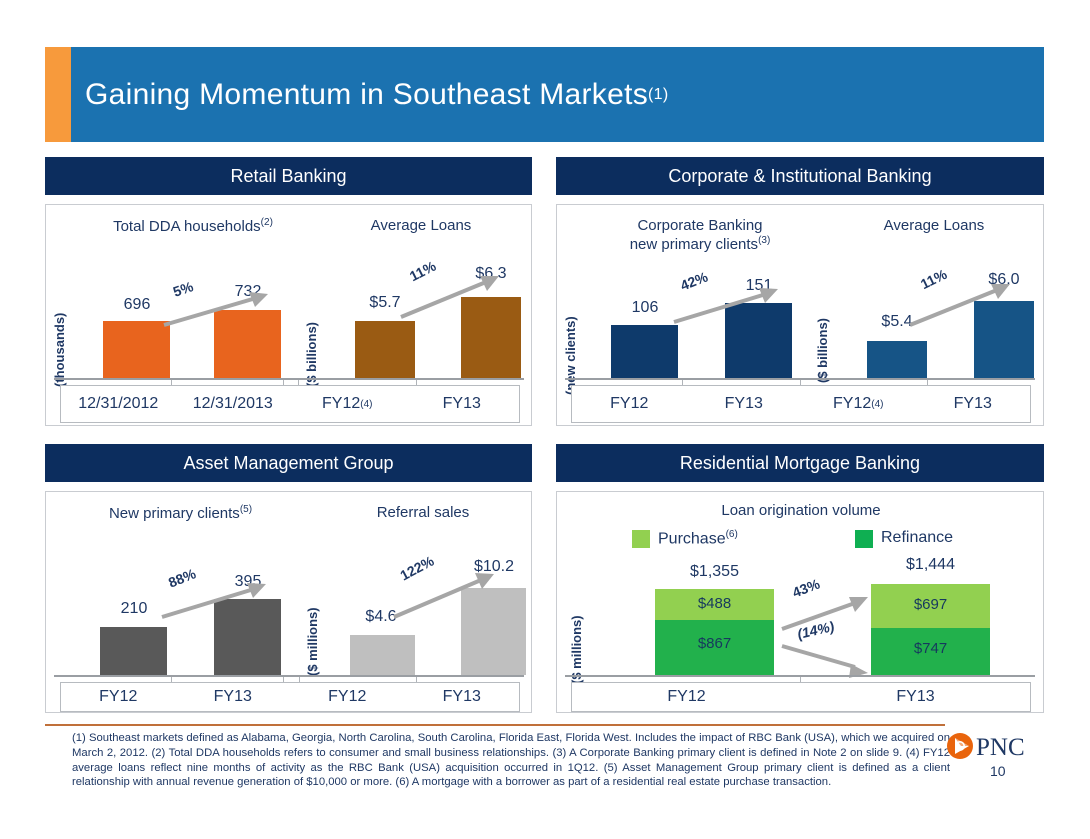  I want to click on value-label-amg-clients-fy12: 210, so click(134, 608).